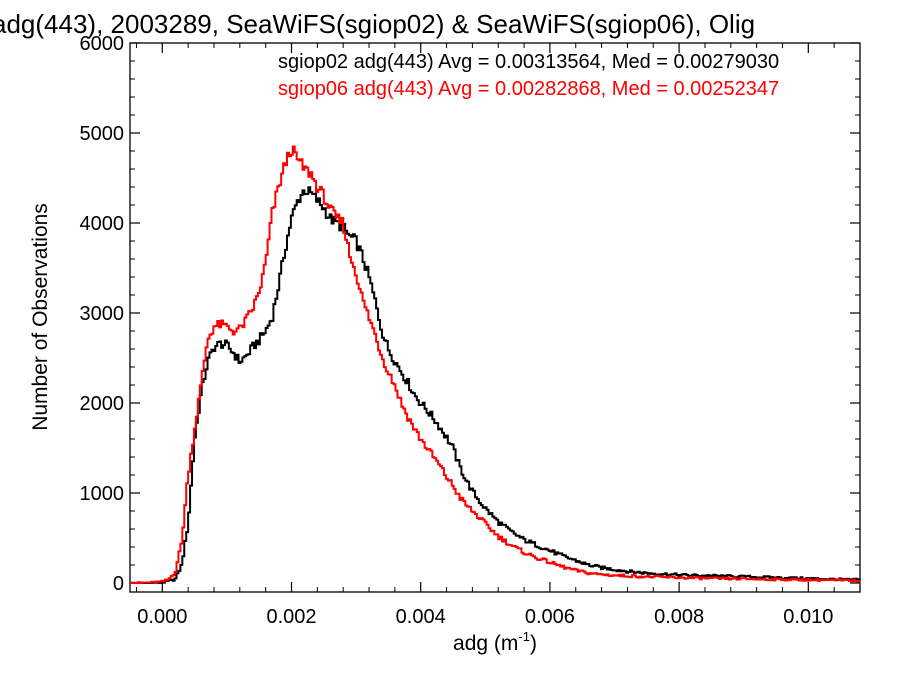 This screenshot has width=900, height=675. What do you see at coordinates (808, 617) in the screenshot?
I see `x-tick-label: 0.010` at bounding box center [808, 617].